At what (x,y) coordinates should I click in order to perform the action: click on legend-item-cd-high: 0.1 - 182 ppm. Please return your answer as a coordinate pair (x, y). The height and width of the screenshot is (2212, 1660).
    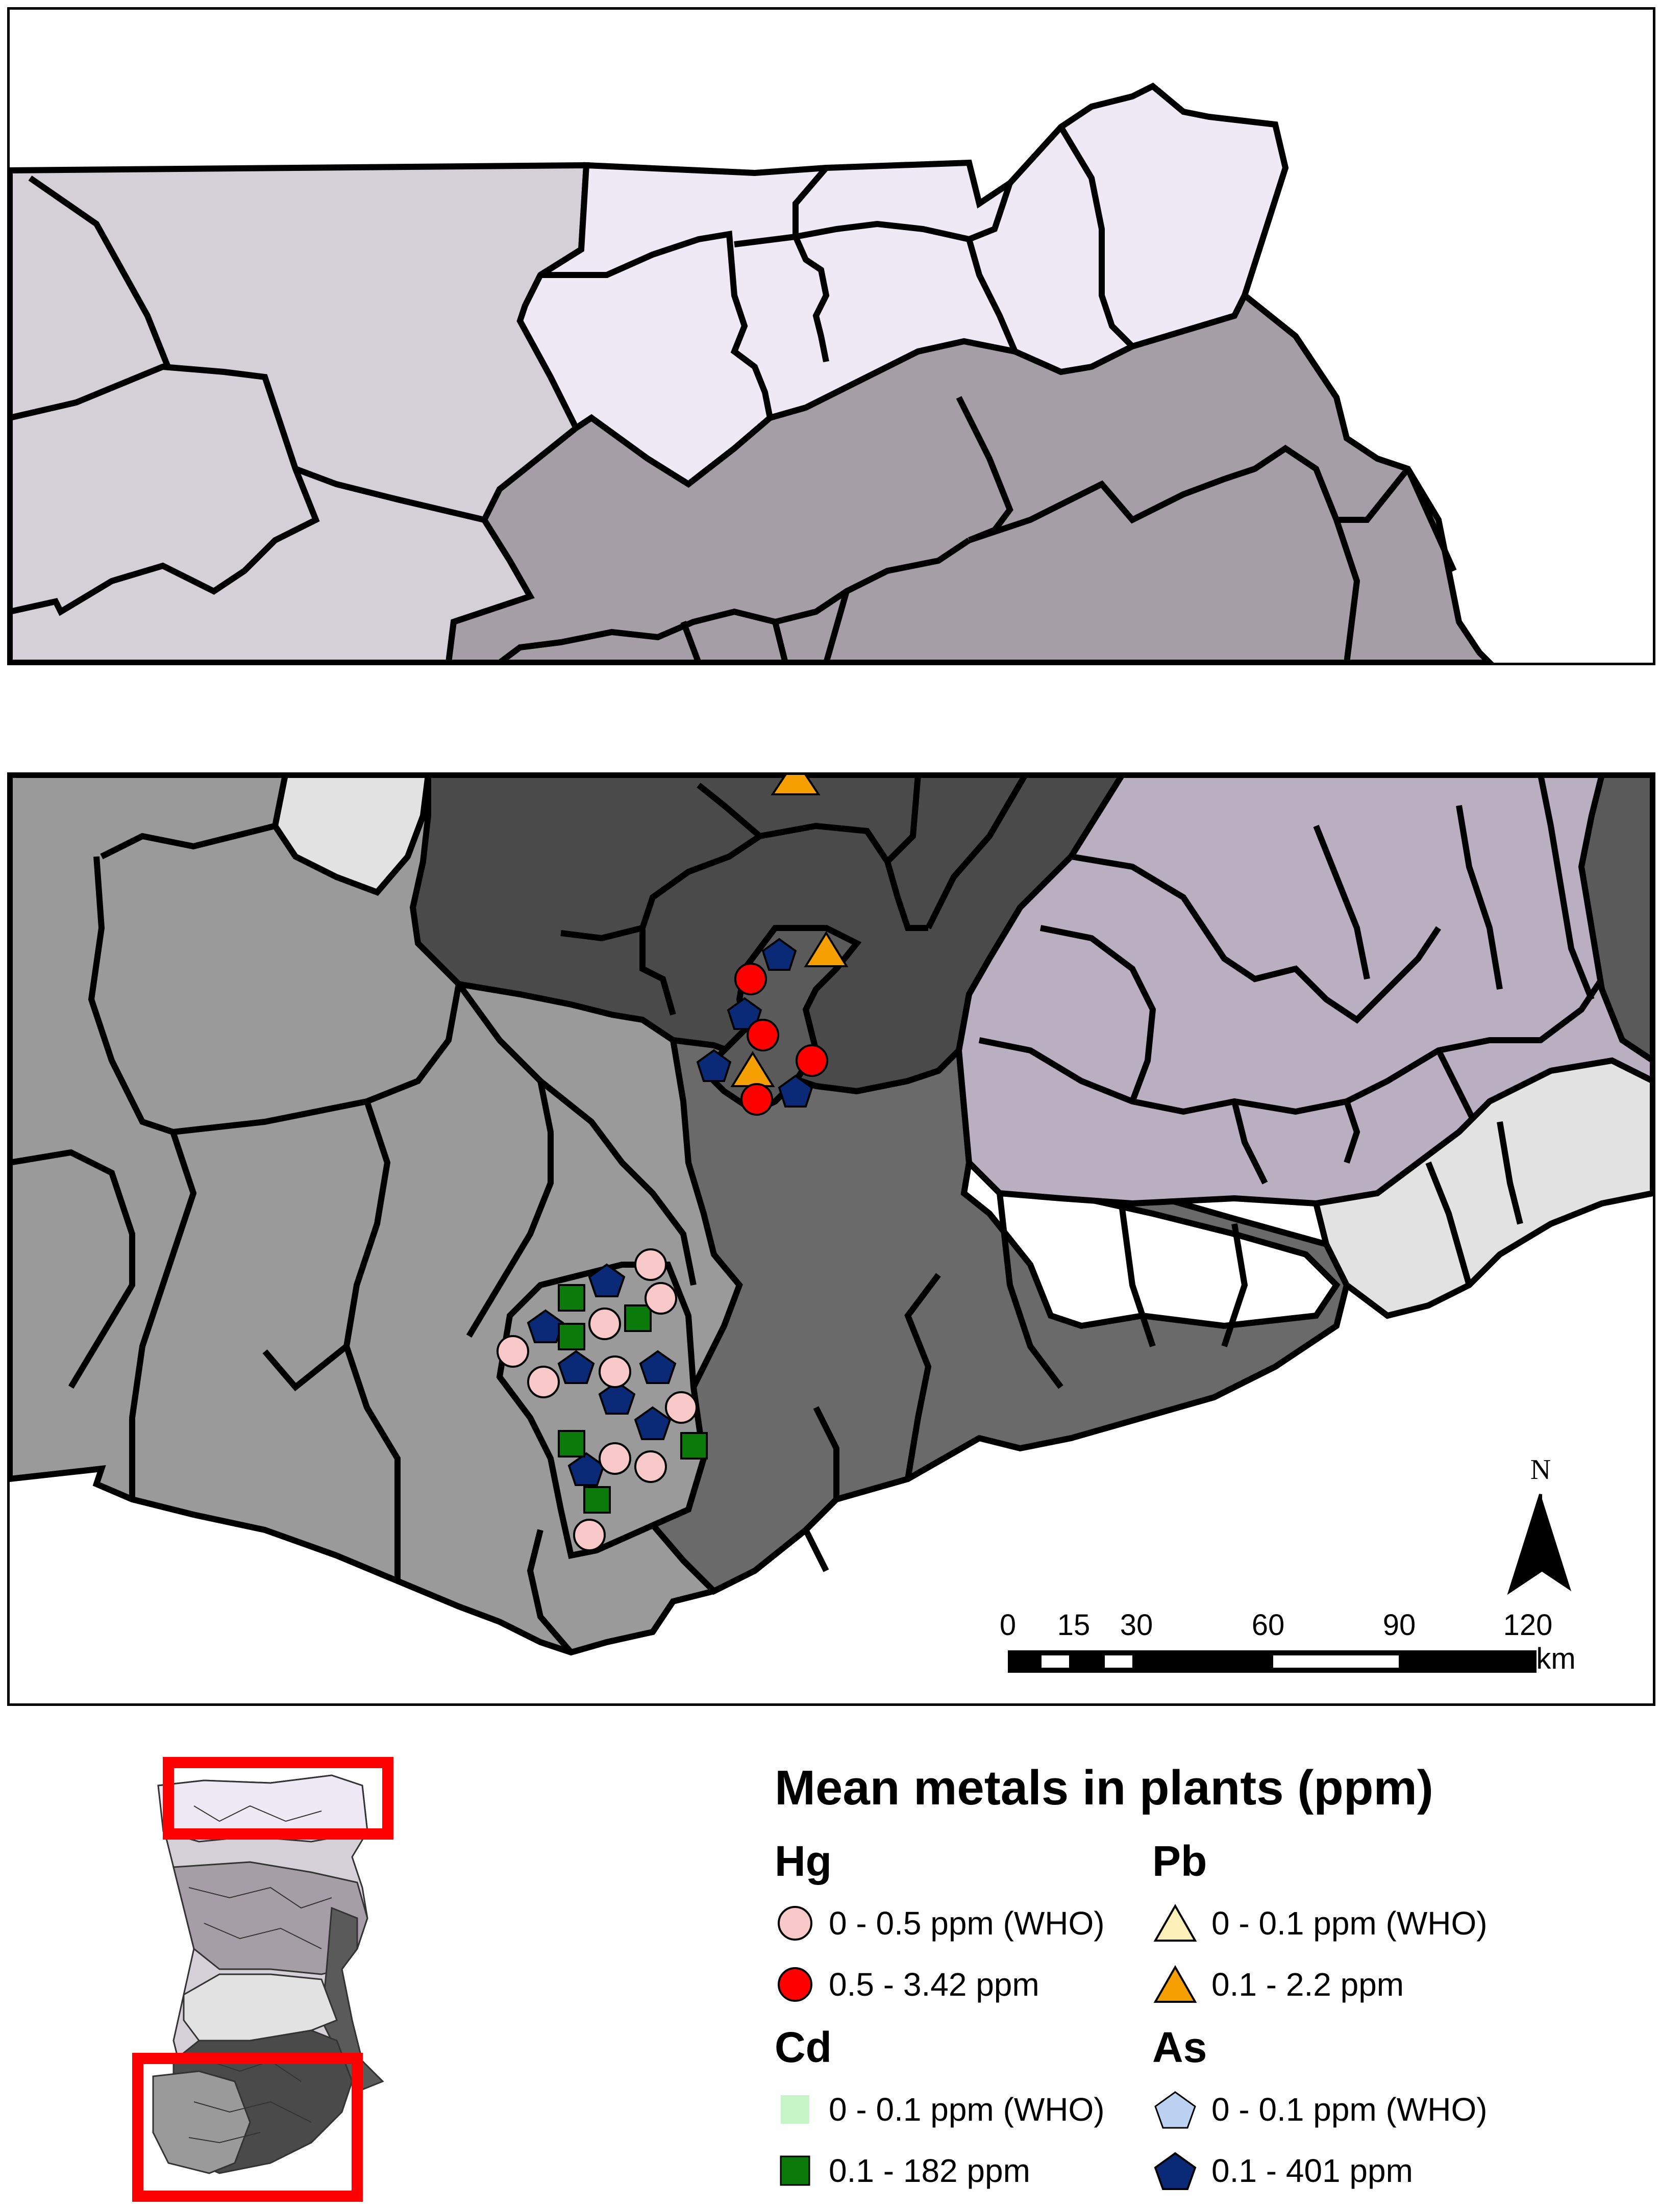
    Looking at the image, I should click on (903, 2170).